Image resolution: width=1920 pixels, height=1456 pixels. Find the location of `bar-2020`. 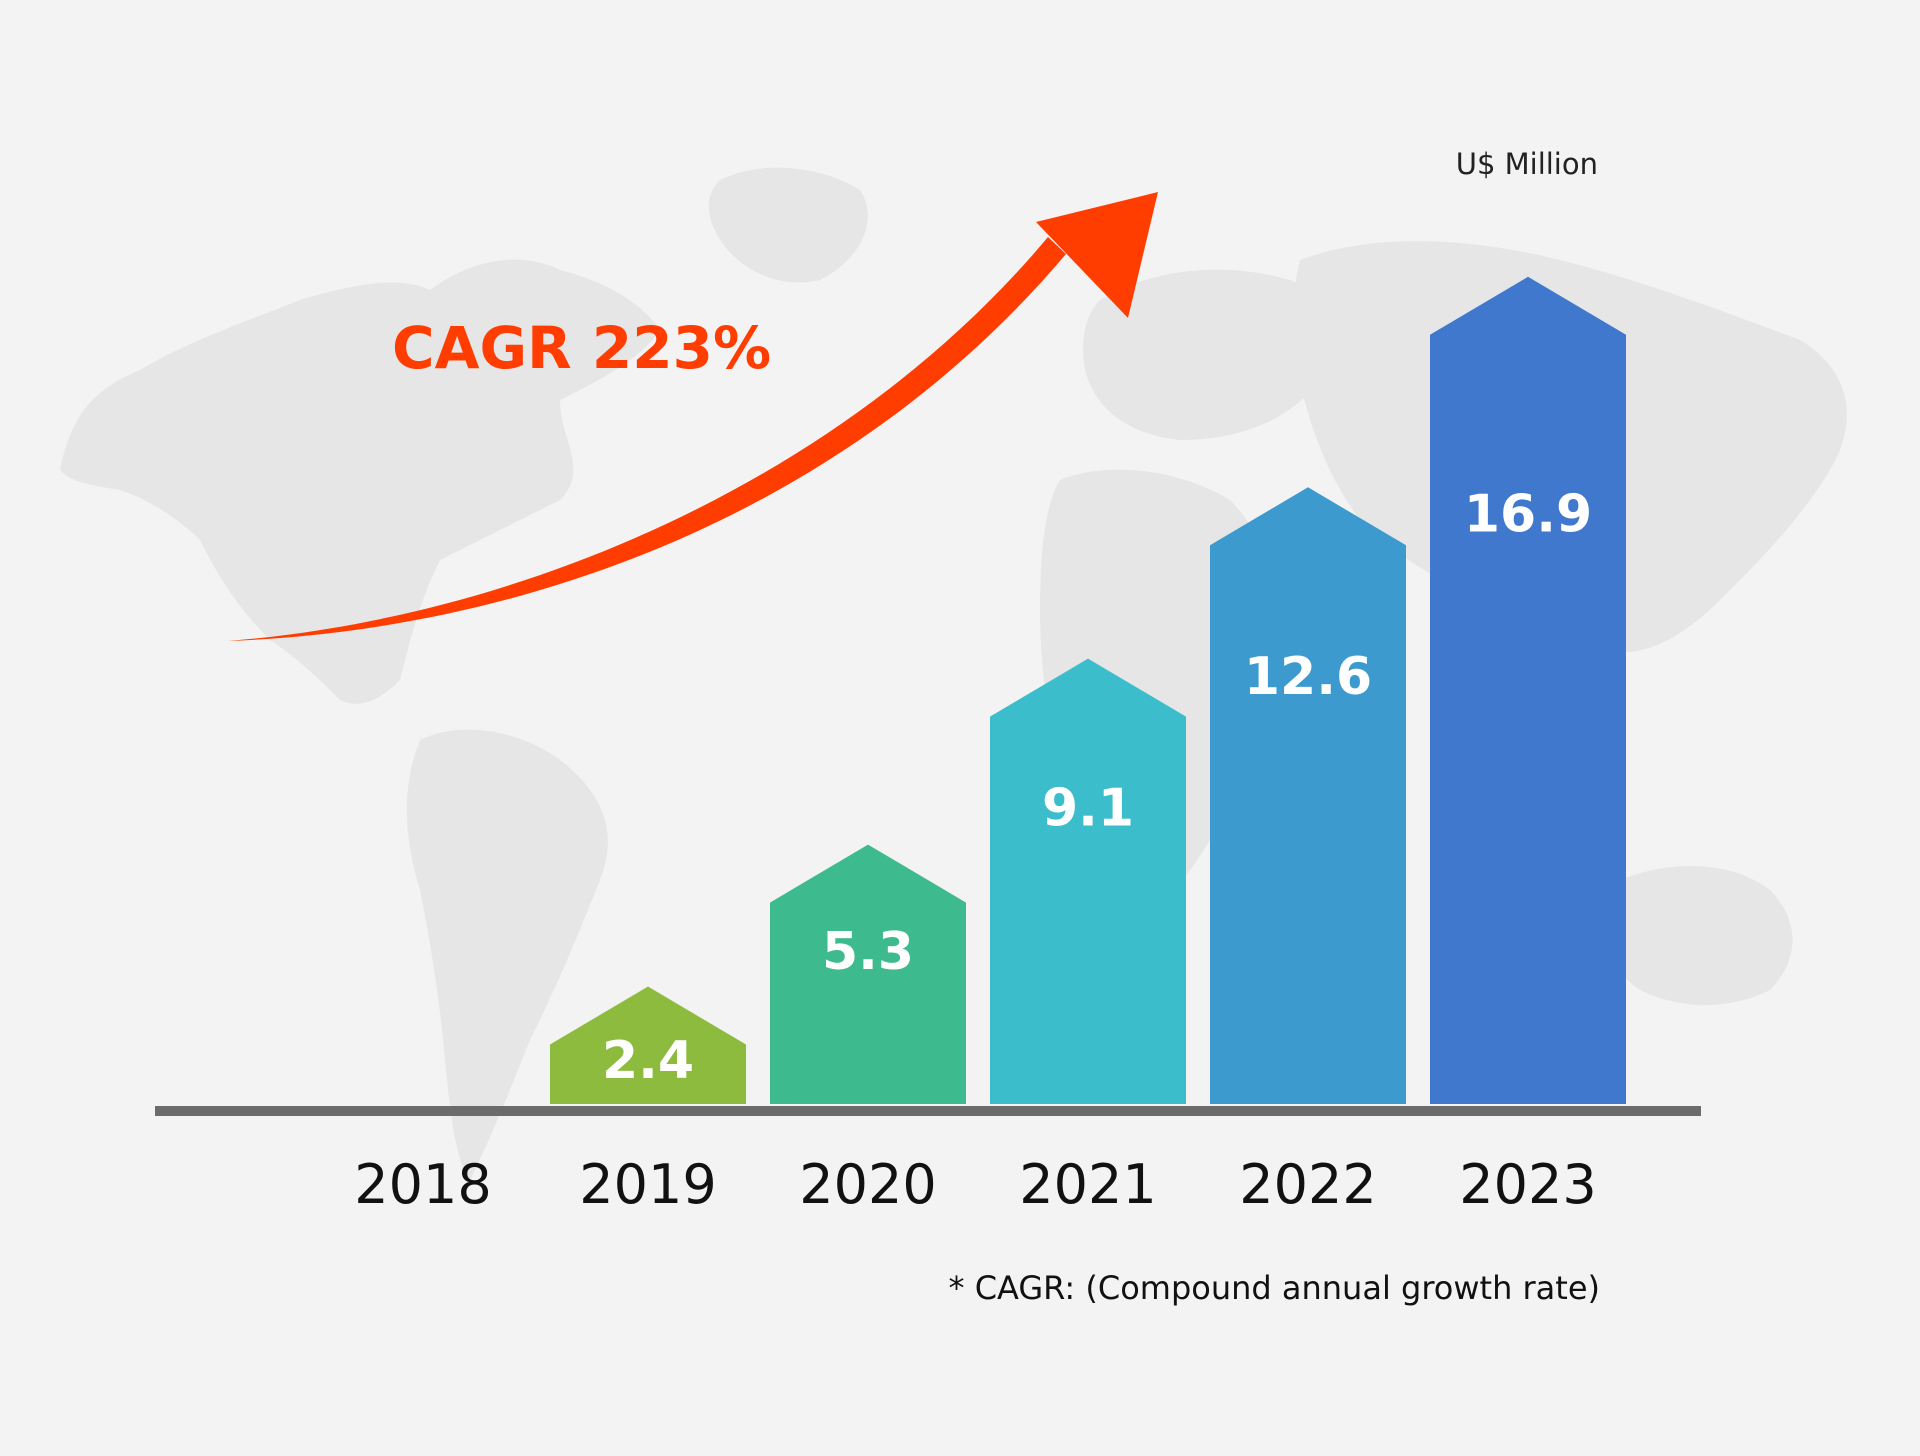

bar-2020 is located at coordinates (868, 974).